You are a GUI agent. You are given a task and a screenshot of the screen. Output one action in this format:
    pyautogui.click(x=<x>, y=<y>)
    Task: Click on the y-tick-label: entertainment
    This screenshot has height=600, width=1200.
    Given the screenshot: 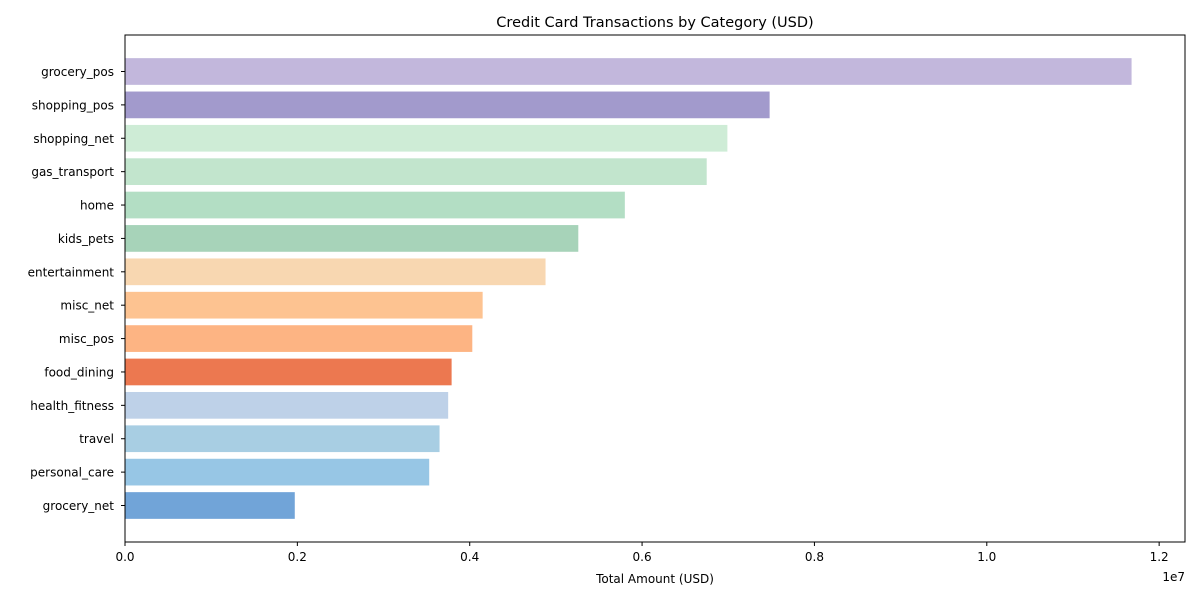 What is the action you would take?
    pyautogui.click(x=71, y=272)
    